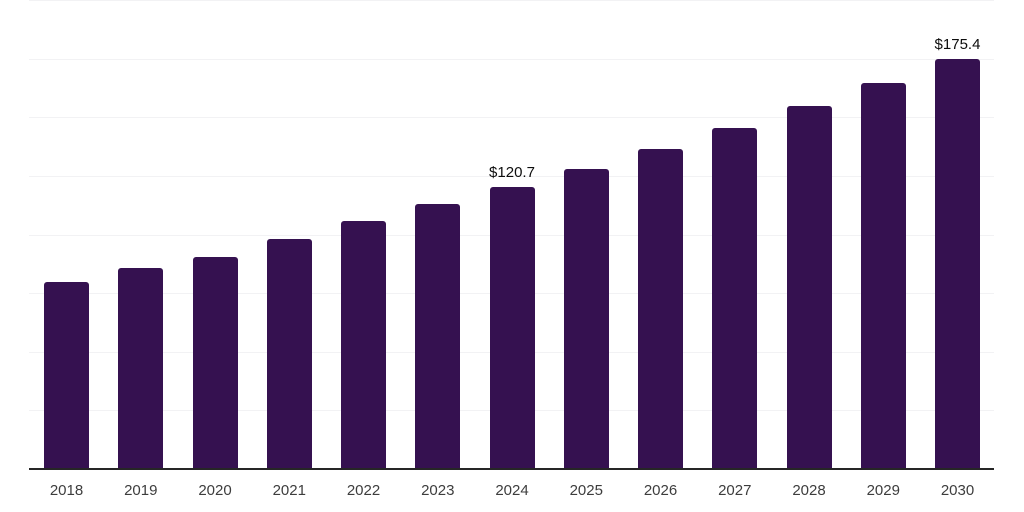 The width and height of the screenshot is (1024, 512). I want to click on bar-2018, so click(66, 376).